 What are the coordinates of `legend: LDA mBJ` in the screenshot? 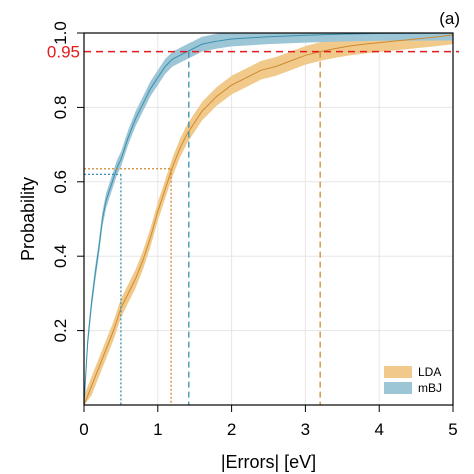 It's located at (413, 380).